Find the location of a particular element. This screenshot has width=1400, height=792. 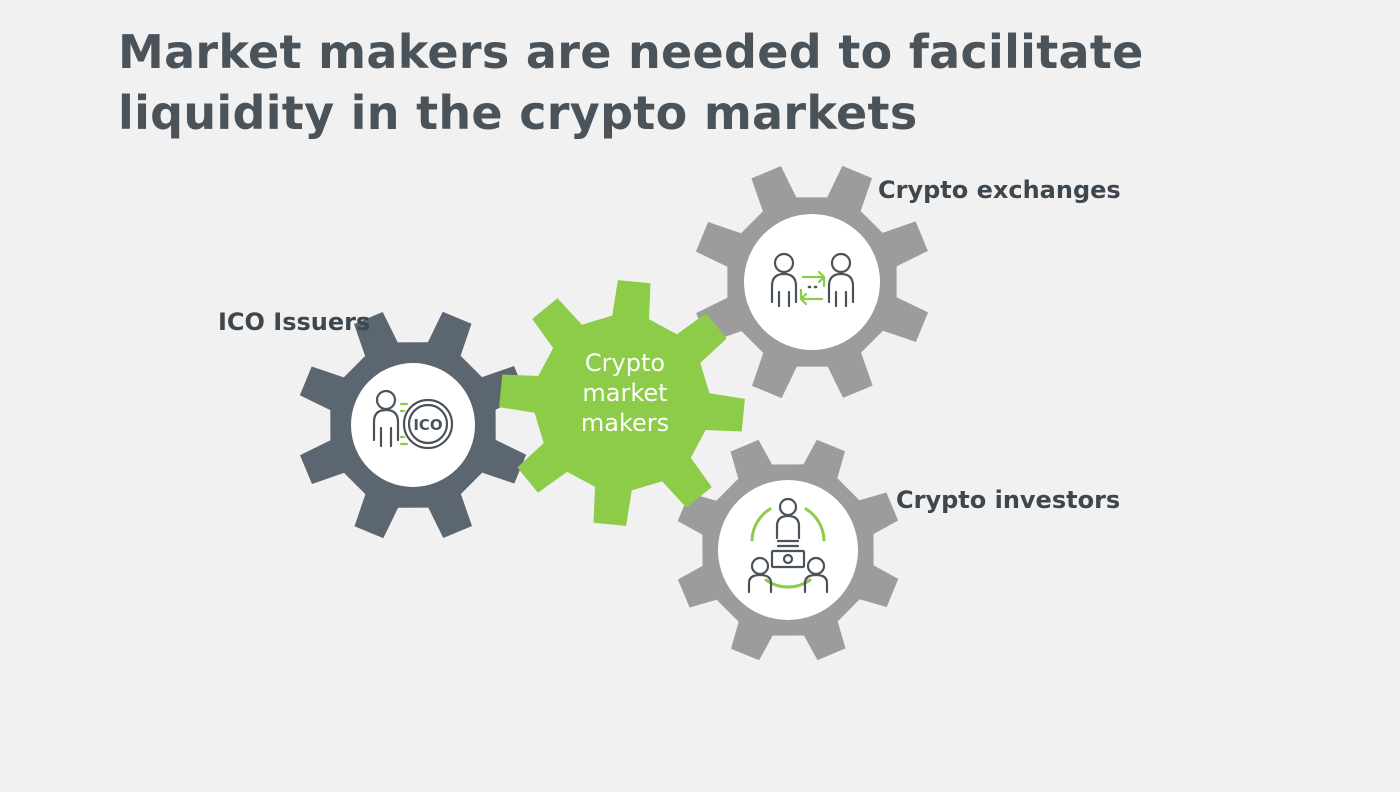

person-ico-icon is located at coordinates (413, 419).